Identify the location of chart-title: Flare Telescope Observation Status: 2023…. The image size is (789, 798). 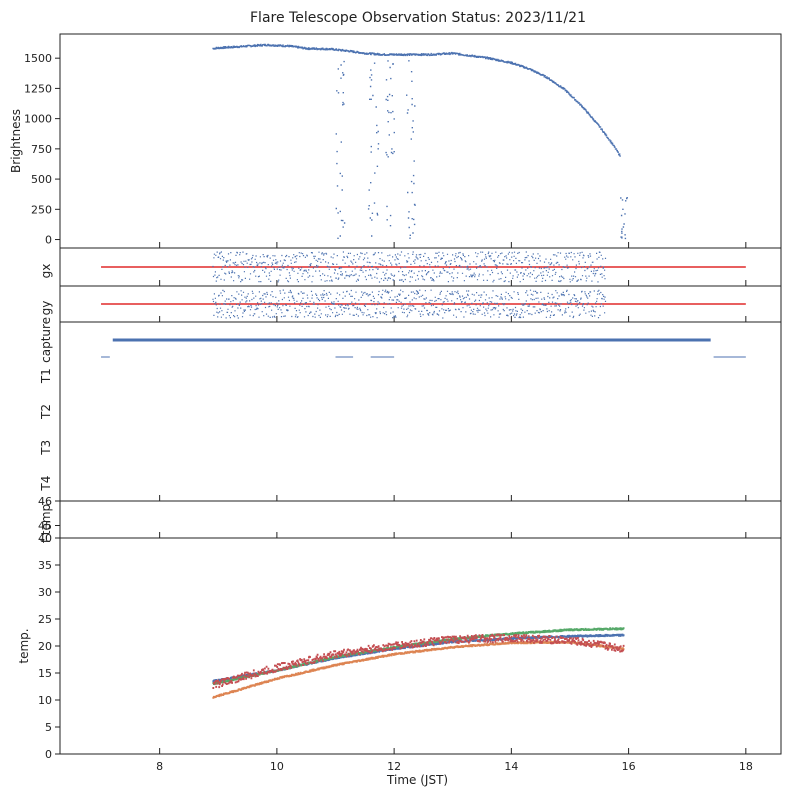
(418, 18).